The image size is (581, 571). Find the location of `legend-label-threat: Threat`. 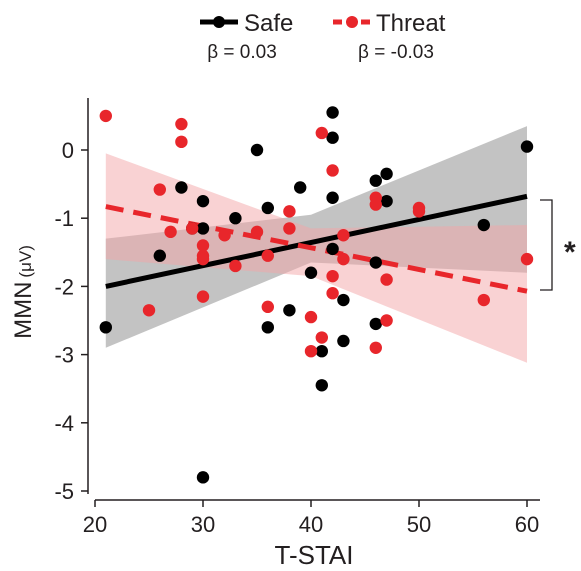

legend-label-threat: Threat is located at coordinates (411, 23).